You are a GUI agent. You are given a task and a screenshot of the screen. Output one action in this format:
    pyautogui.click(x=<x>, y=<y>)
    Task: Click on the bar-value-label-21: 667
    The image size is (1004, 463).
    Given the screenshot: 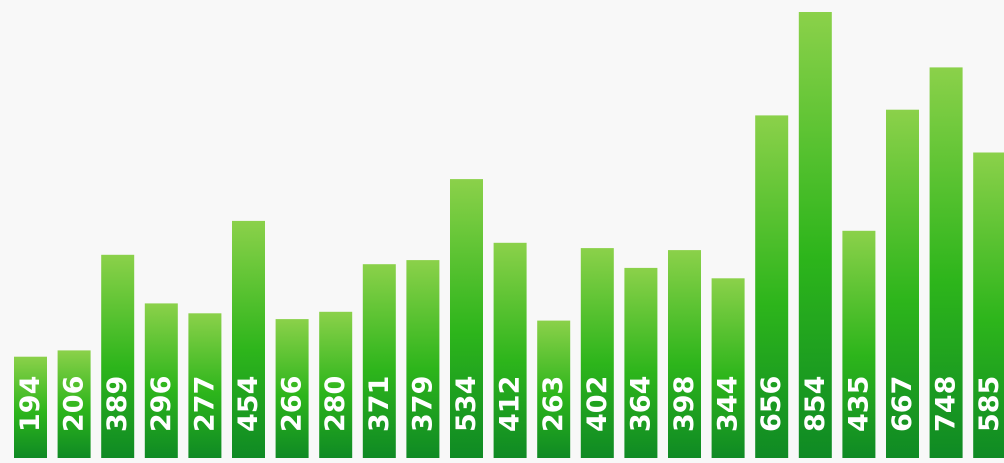 What is the action you would take?
    pyautogui.click(x=902, y=404)
    